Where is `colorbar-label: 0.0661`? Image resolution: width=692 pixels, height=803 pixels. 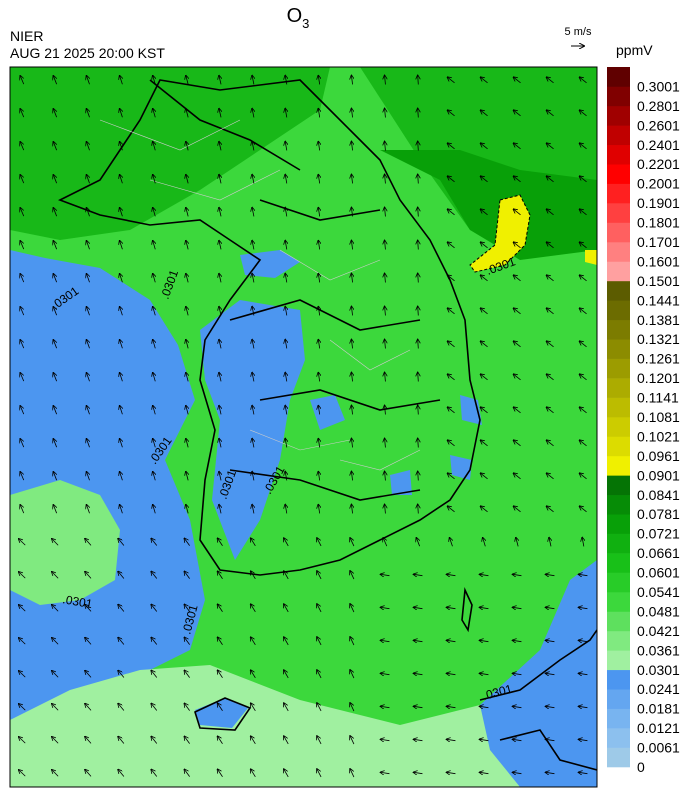
colorbar-label: 0.0661 is located at coordinates (658, 553).